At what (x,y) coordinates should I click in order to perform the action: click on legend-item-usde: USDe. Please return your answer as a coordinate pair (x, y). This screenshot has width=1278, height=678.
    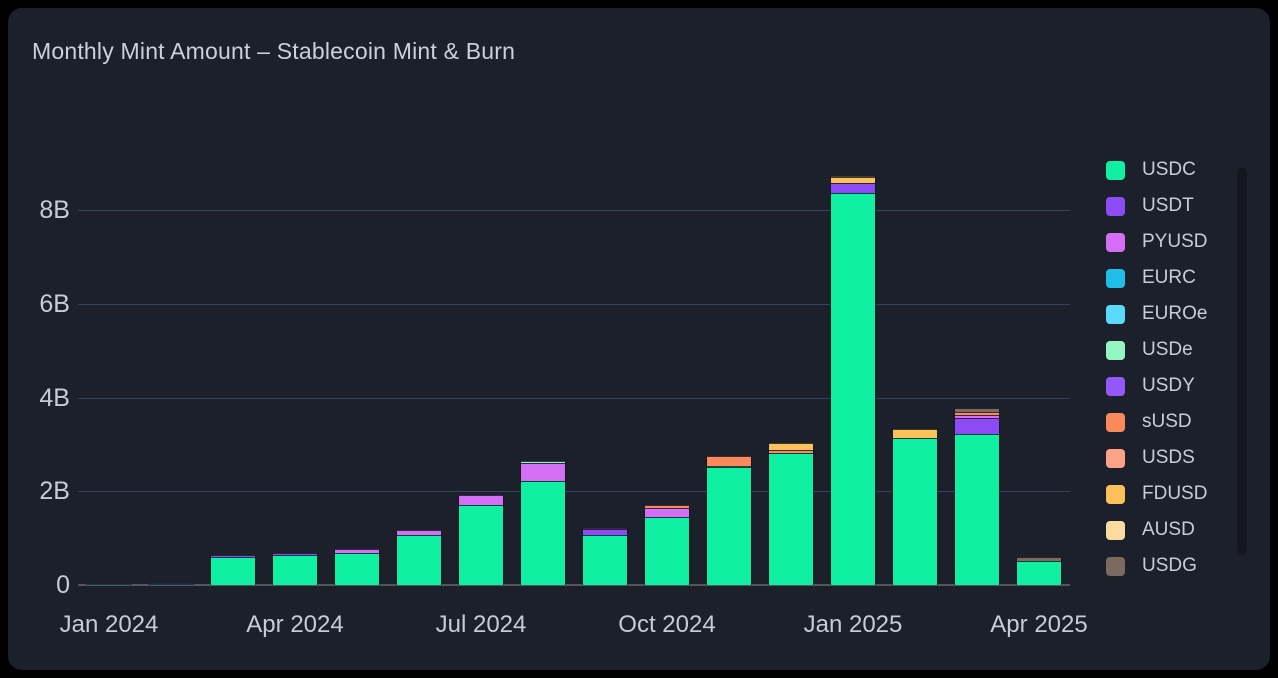
    Looking at the image, I should click on (1156, 350).